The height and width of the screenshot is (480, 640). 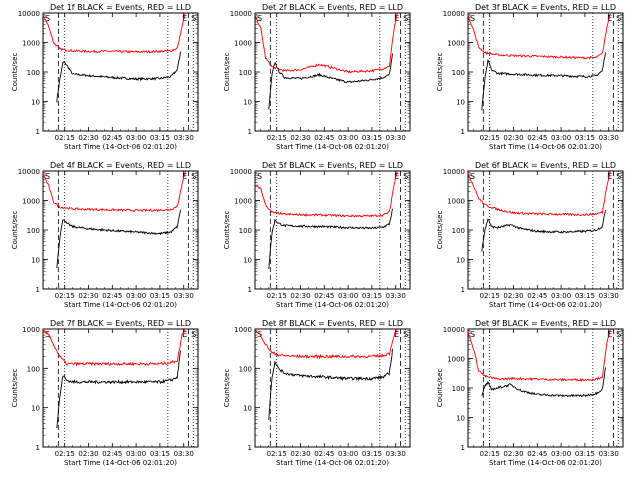 I want to click on panel-title: Det 9f BLACK = Events, RED = LLD, so click(x=545, y=323).